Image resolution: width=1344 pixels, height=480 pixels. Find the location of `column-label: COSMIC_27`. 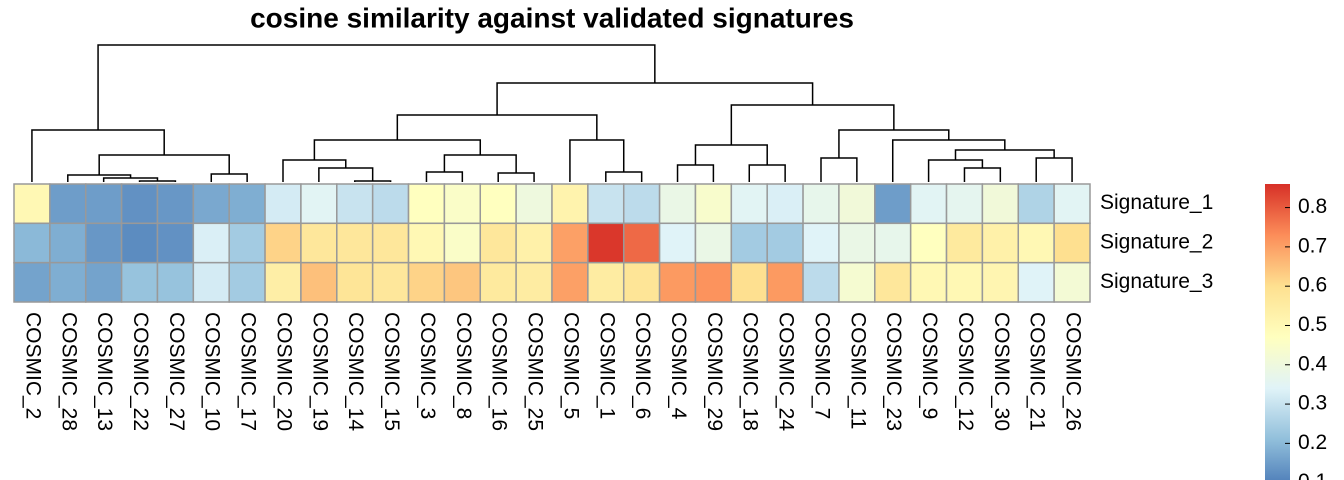

column-label: COSMIC_27 is located at coordinates (176, 371).